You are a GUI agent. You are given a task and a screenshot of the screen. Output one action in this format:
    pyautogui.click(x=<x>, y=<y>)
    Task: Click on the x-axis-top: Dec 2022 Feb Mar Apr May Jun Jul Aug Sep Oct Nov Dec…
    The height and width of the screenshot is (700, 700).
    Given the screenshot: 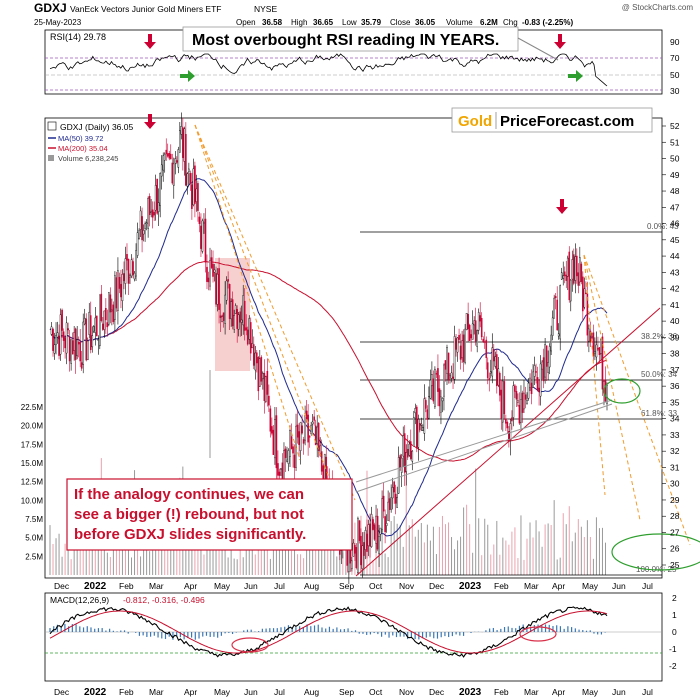 What is the action you would take?
    pyautogui.click(x=353, y=586)
    